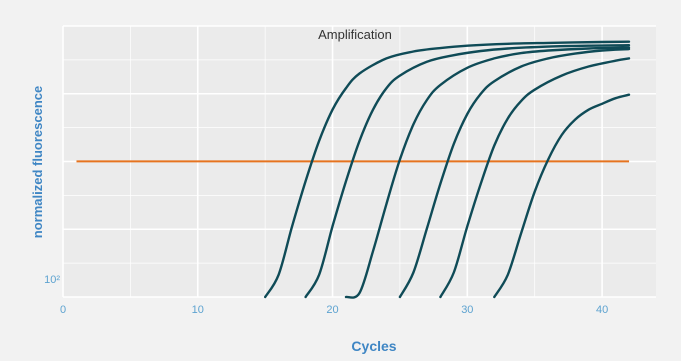 The image size is (681, 361). What do you see at coordinates (355, 34) in the screenshot?
I see `chart-title: Amplification` at bounding box center [355, 34].